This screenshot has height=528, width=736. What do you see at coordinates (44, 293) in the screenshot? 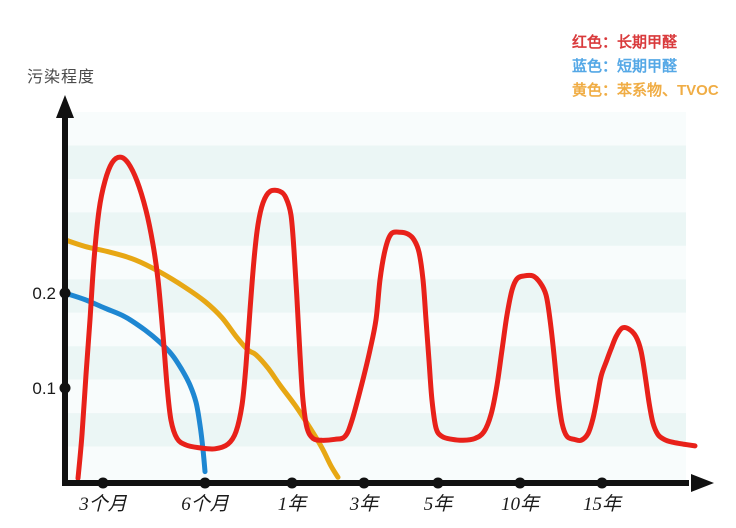
I see `y-tick-label: 0.2` at bounding box center [44, 293].